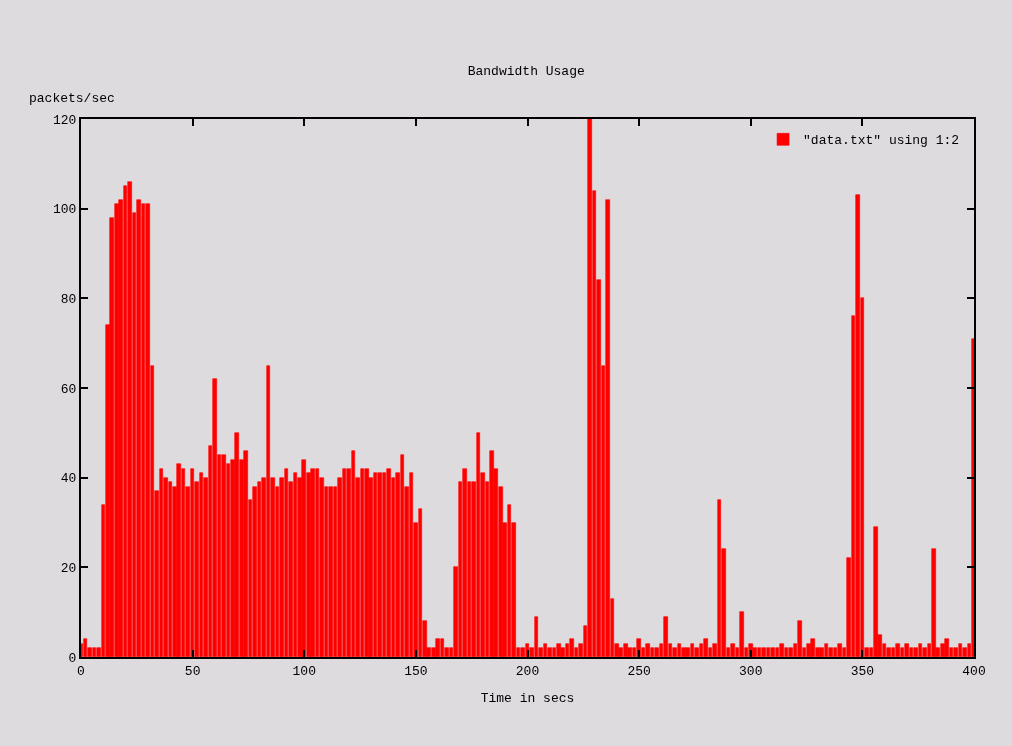 The height and width of the screenshot is (746, 1012). I want to click on x-tick-label: 200, so click(527, 671).